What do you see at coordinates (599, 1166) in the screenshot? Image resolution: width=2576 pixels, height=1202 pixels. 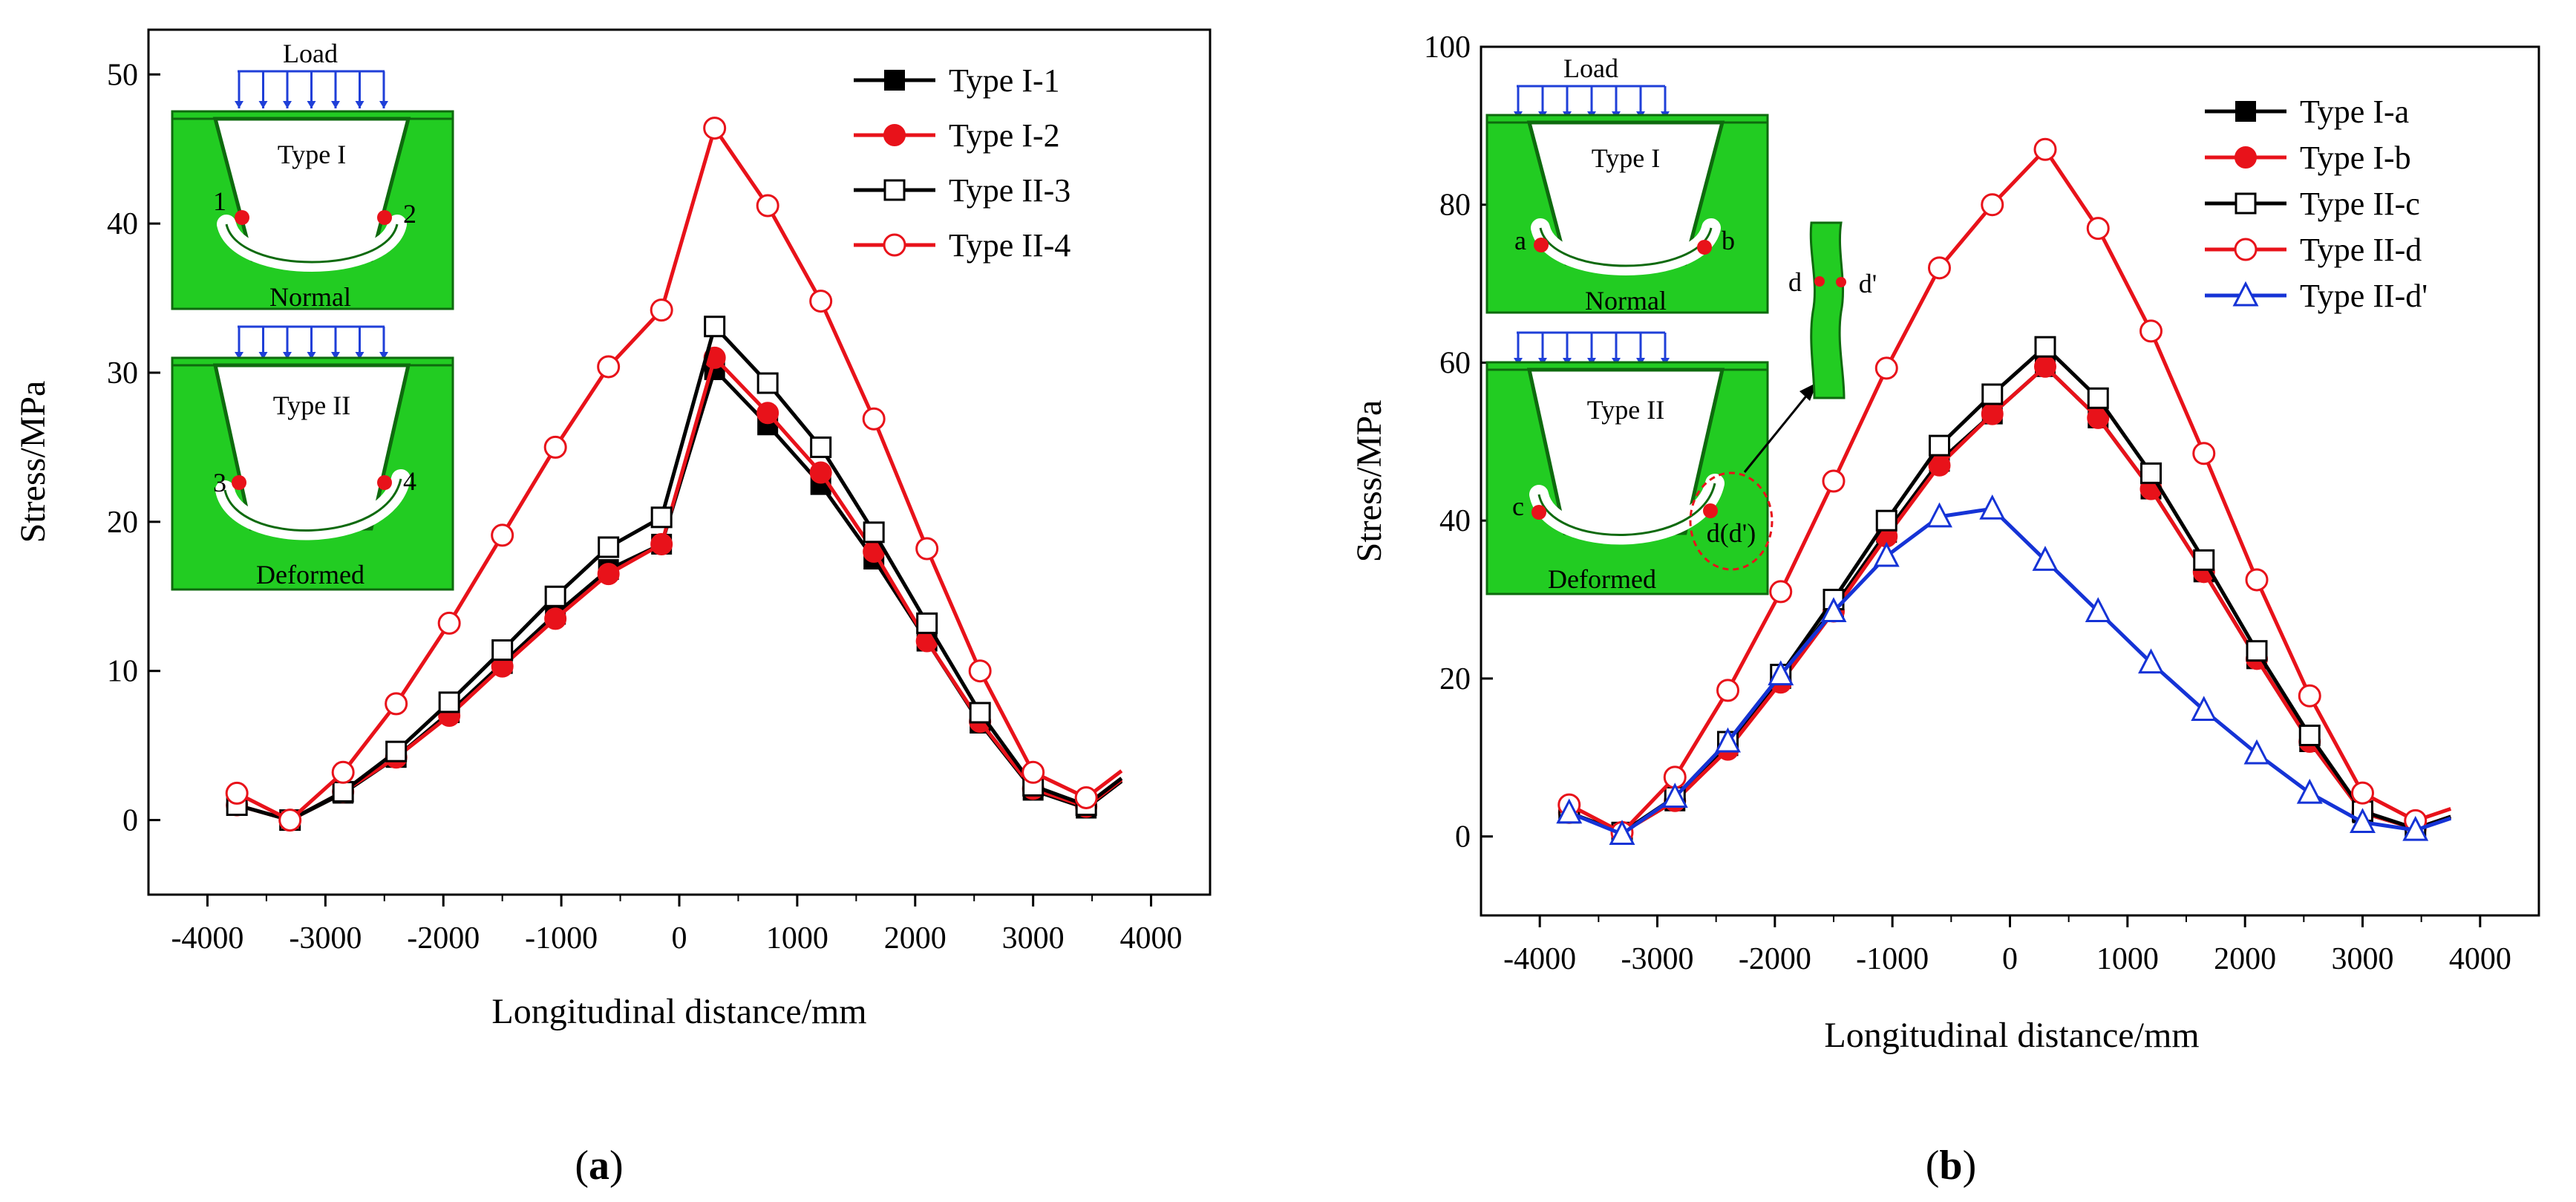 I see `panel-label-a: (a)` at bounding box center [599, 1166].